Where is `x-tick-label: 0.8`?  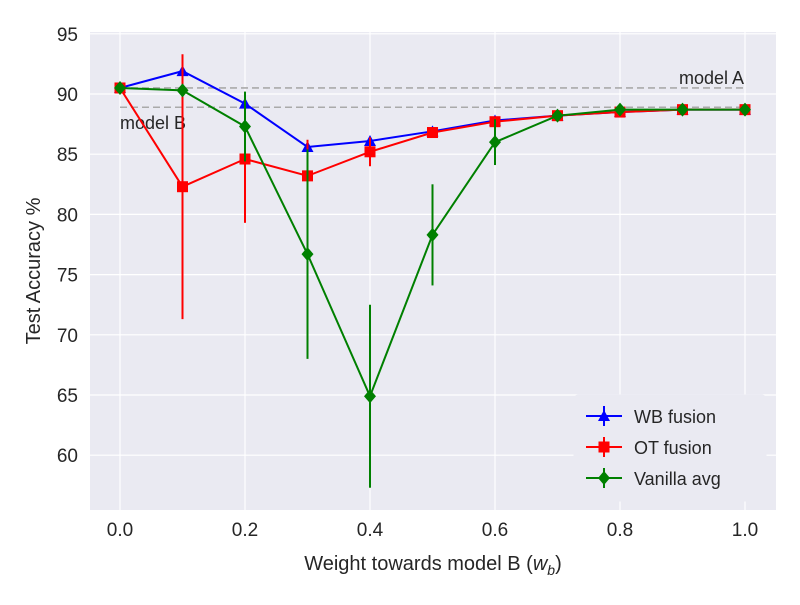
x-tick-label: 0.8 is located at coordinates (620, 530).